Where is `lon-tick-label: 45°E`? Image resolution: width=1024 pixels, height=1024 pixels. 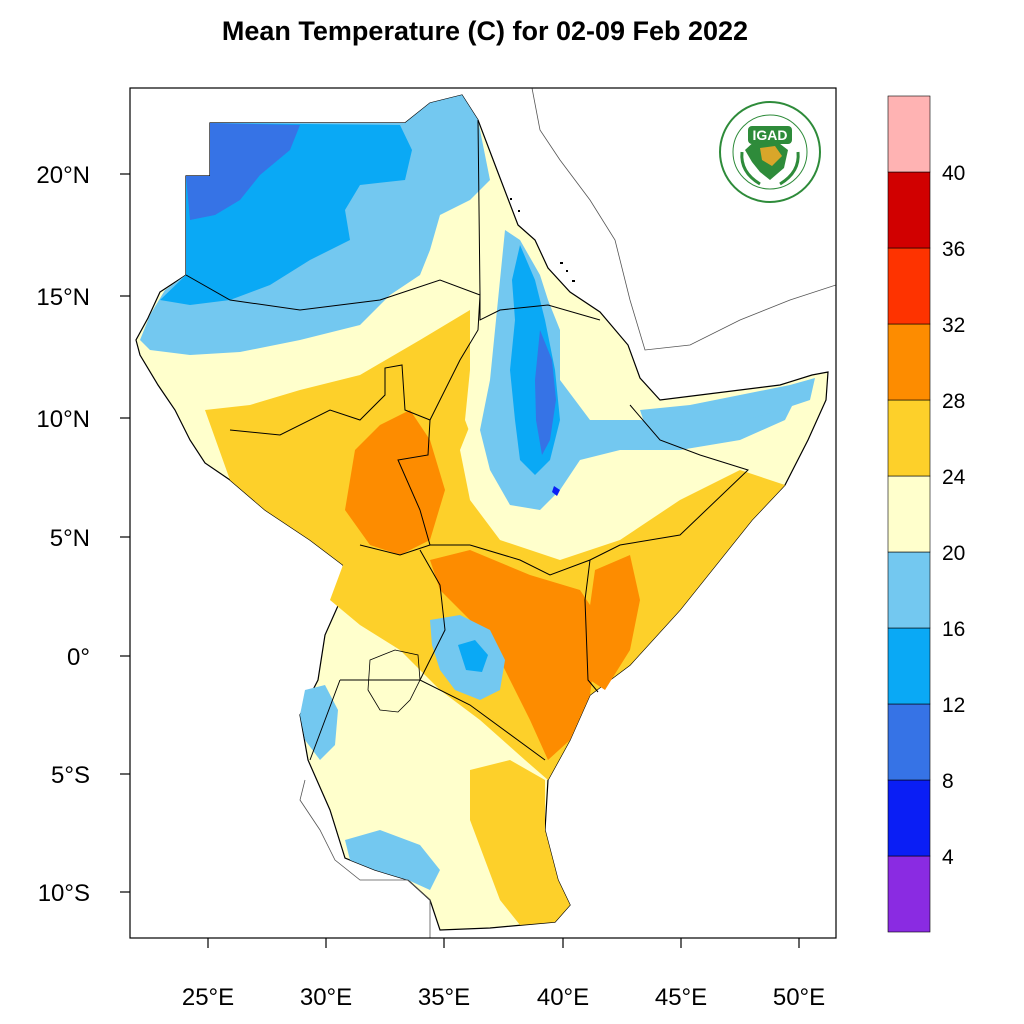
lon-tick-label: 45°E is located at coordinates (681, 997).